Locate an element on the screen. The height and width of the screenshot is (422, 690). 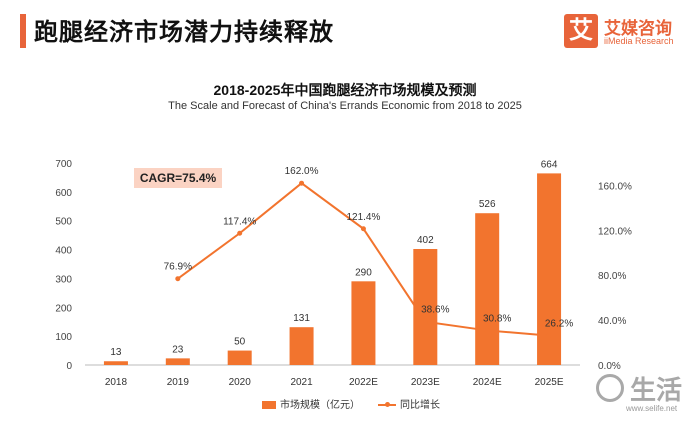
bar-value-label: 290 is located at coordinates (363, 272).